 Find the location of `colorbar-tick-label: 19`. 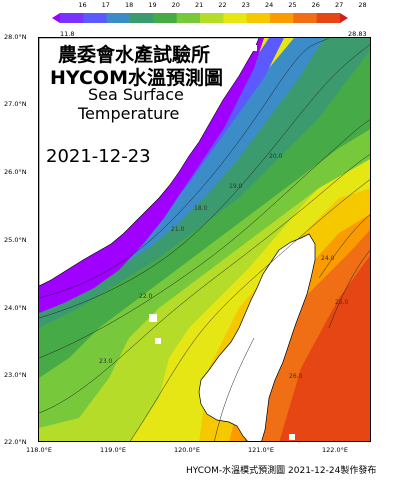

colorbar-tick-label: 19 is located at coordinates (152, 5).